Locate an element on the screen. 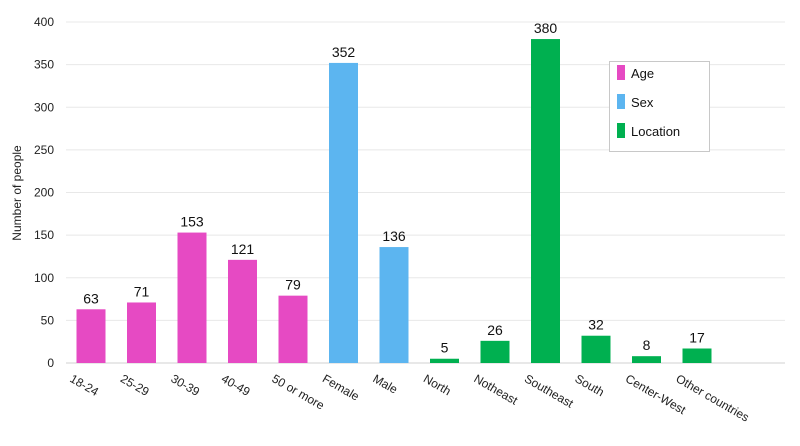 The width and height of the screenshot is (800, 446). y-tick-label: 200 is located at coordinates (44, 193).